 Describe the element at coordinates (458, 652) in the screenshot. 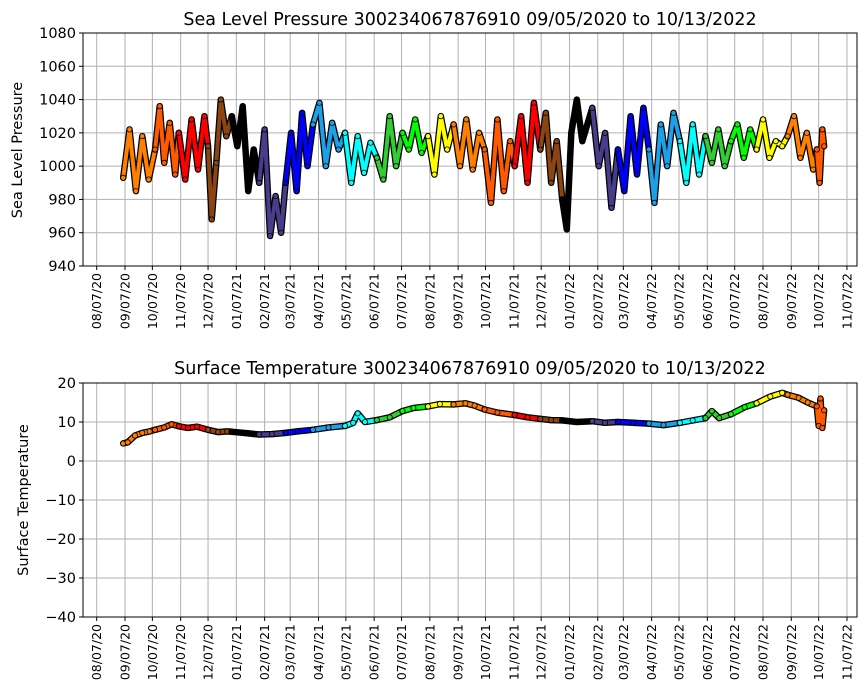

I see `x-tick-label: 09/07/21` at that location.